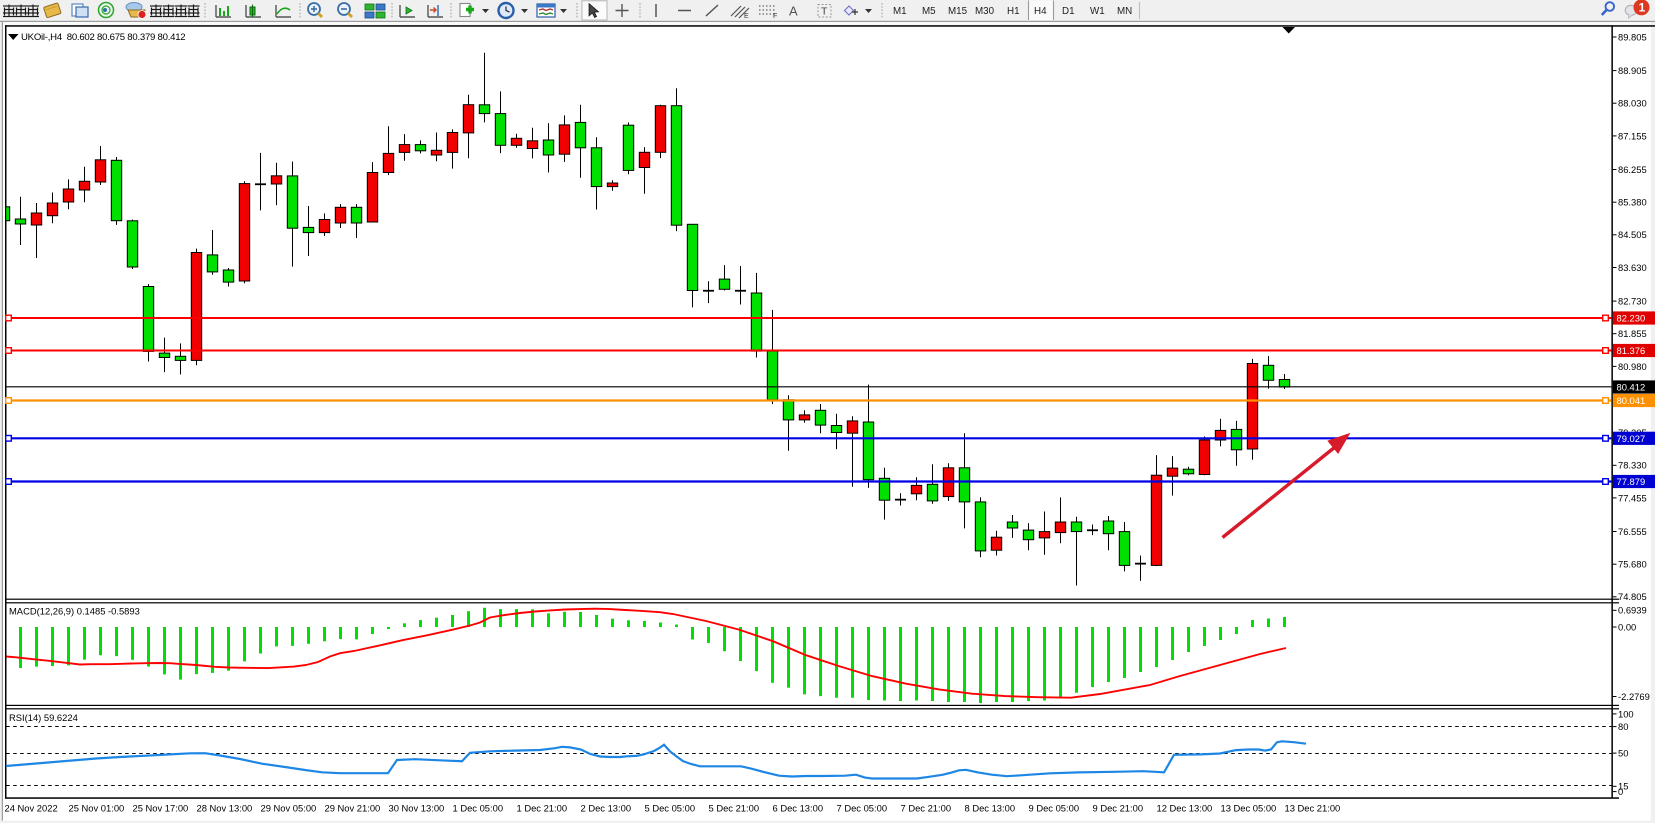 The image size is (1655, 823). Describe the element at coordinates (161, 808) in the screenshot. I see `svg-text: 25 Nov 17:00` at that location.